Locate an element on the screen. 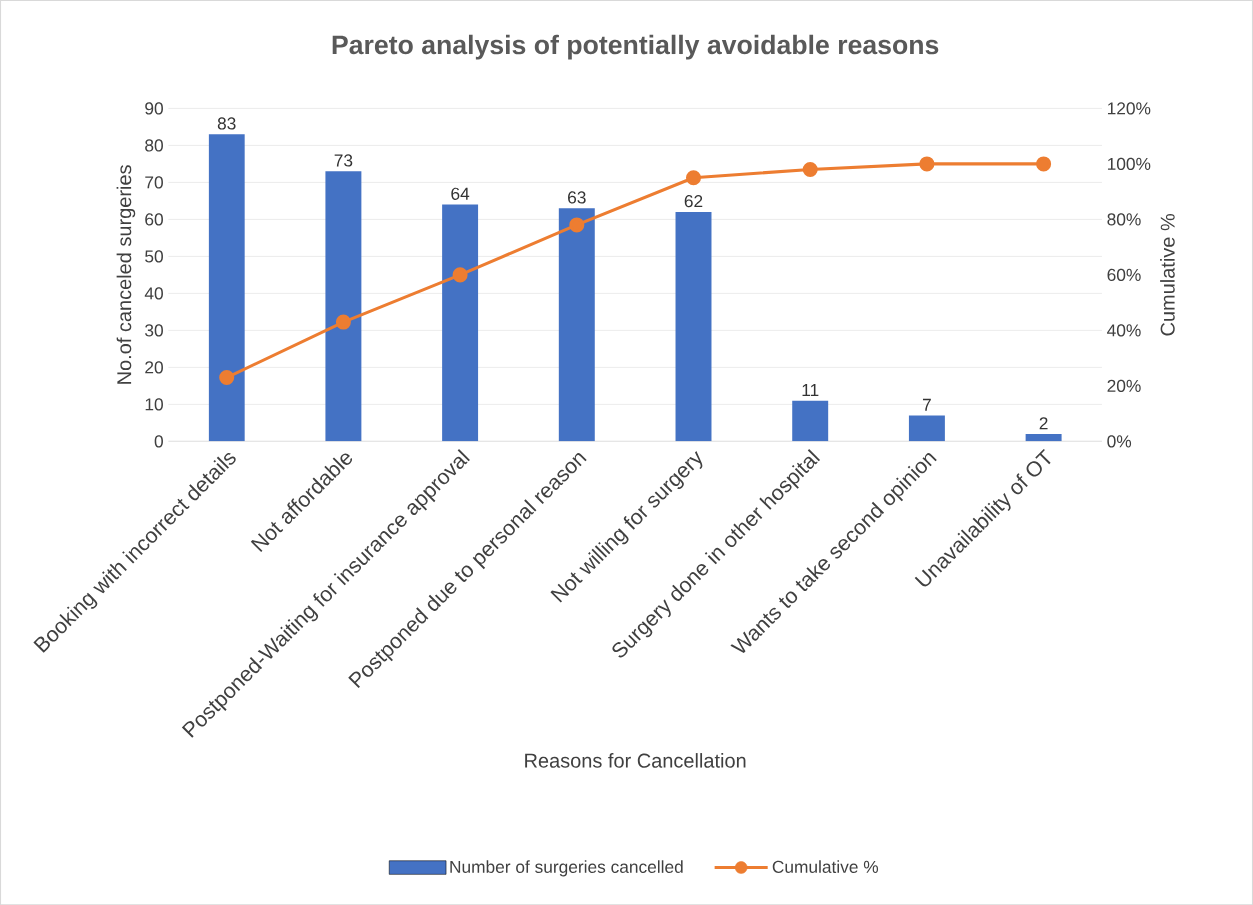 The height and width of the screenshot is (905, 1253). data-label: 11 is located at coordinates (810, 389).